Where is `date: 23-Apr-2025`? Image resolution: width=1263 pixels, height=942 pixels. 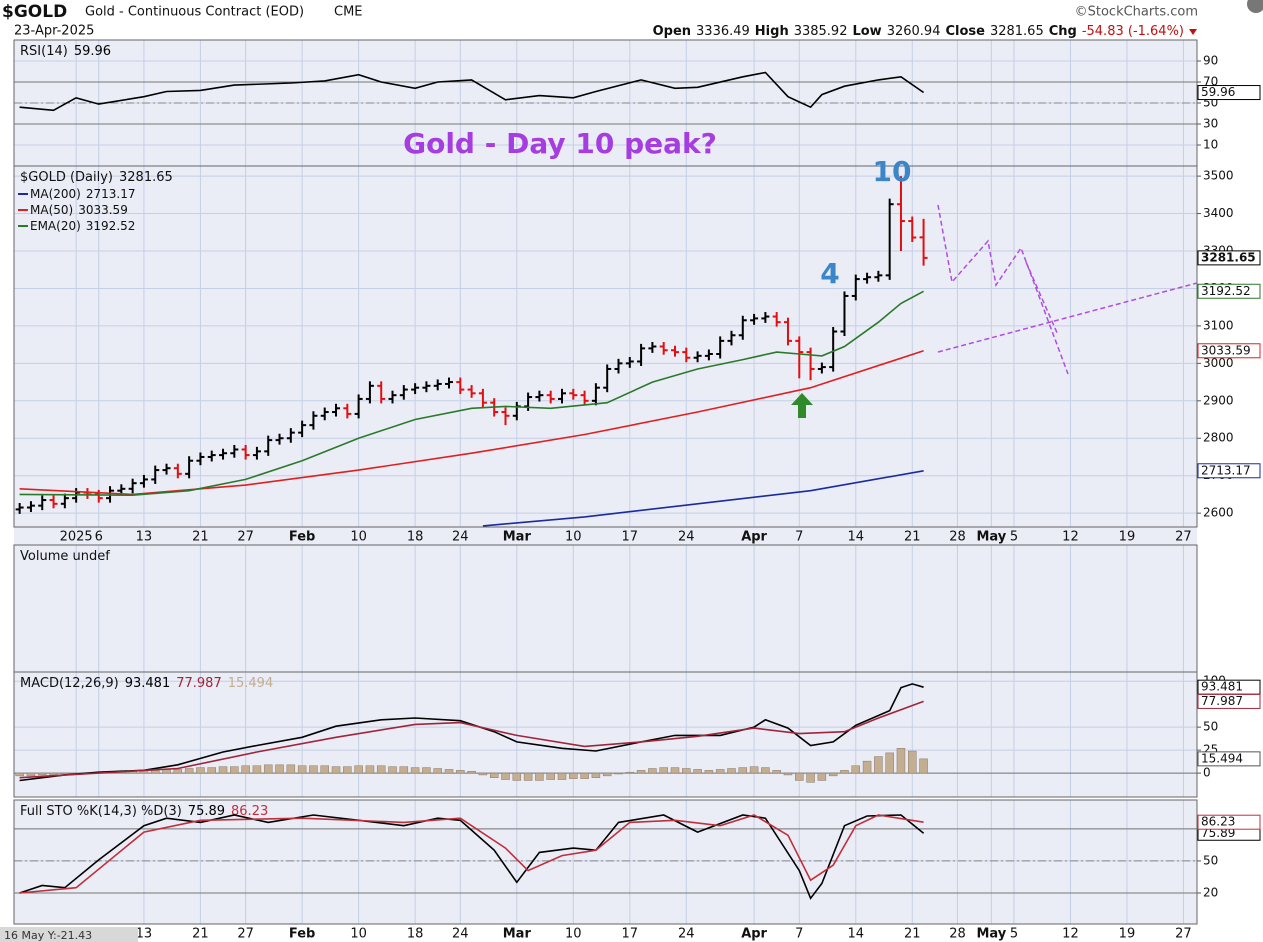
date: 23-Apr-2025 is located at coordinates (54, 31).